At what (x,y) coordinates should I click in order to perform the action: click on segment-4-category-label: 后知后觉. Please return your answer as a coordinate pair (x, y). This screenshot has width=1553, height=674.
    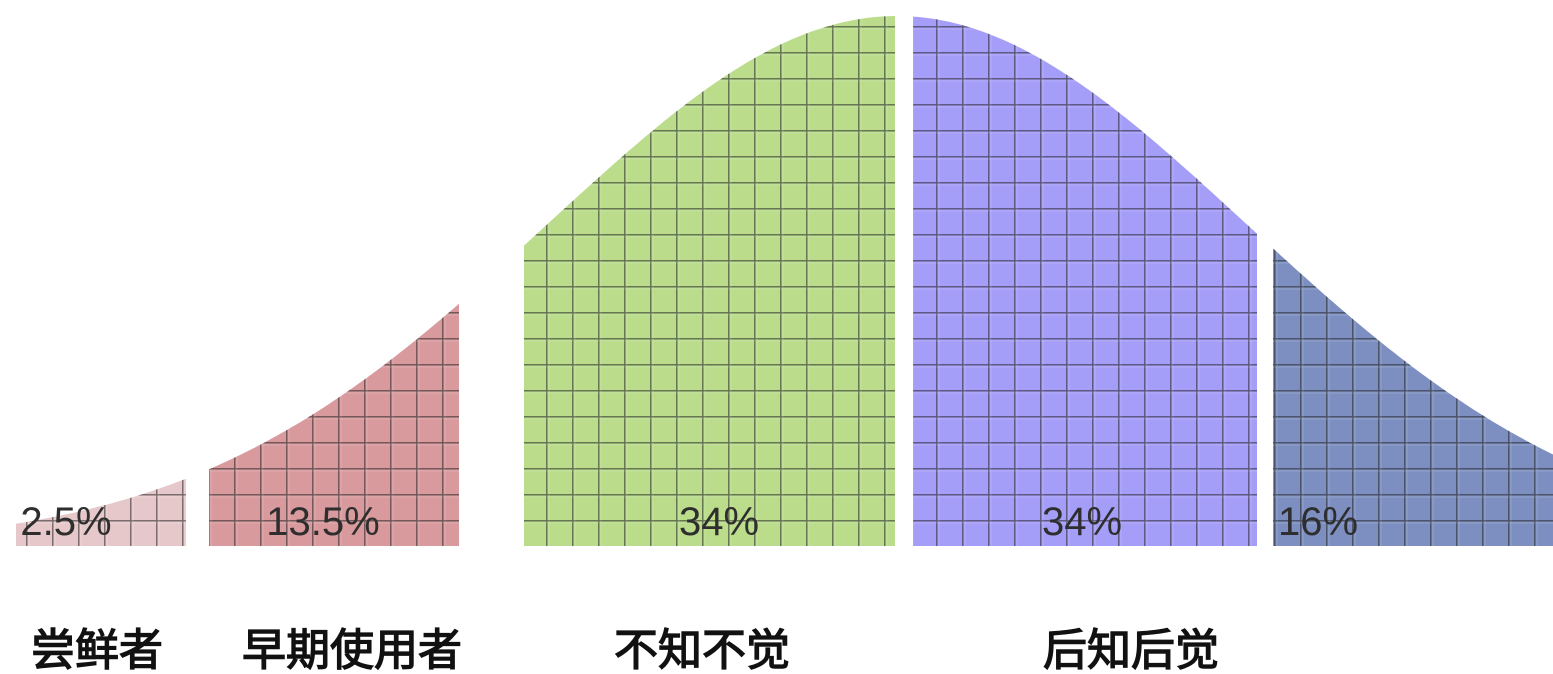
    Looking at the image, I should click on (1131, 649).